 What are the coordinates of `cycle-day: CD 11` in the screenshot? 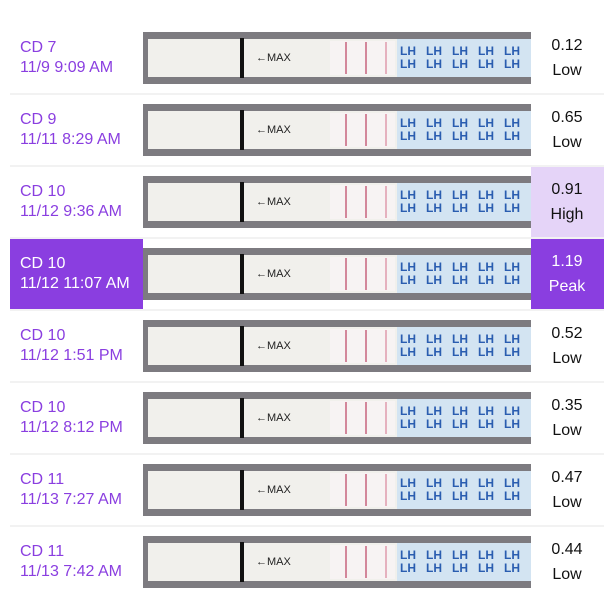 It's located at (42, 551).